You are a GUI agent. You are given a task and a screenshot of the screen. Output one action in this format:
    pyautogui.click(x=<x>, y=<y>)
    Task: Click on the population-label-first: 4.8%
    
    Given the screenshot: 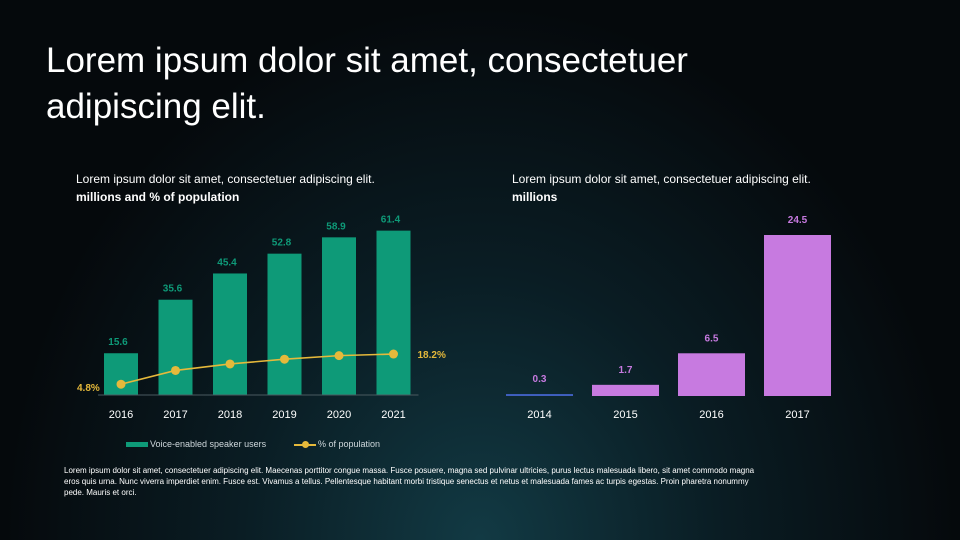 What is the action you would take?
    pyautogui.click(x=88, y=388)
    